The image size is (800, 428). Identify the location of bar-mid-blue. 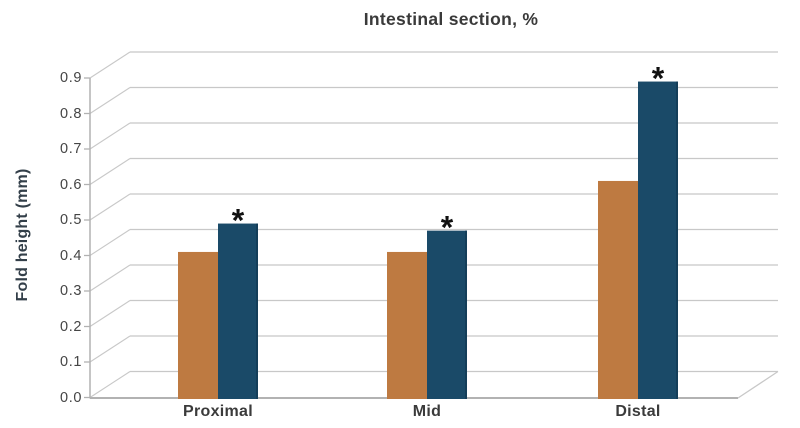
(447, 314).